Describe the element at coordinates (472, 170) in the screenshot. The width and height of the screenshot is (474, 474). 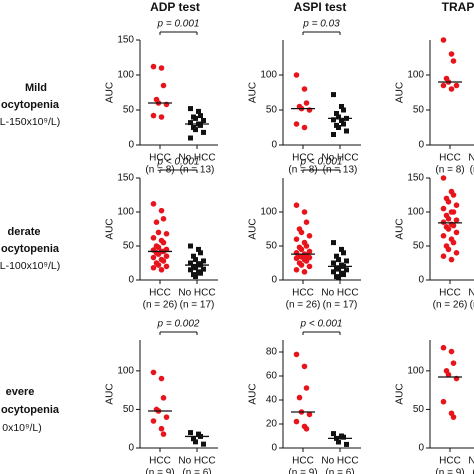
I see `x-tick-note: (n = 13)` at that location.